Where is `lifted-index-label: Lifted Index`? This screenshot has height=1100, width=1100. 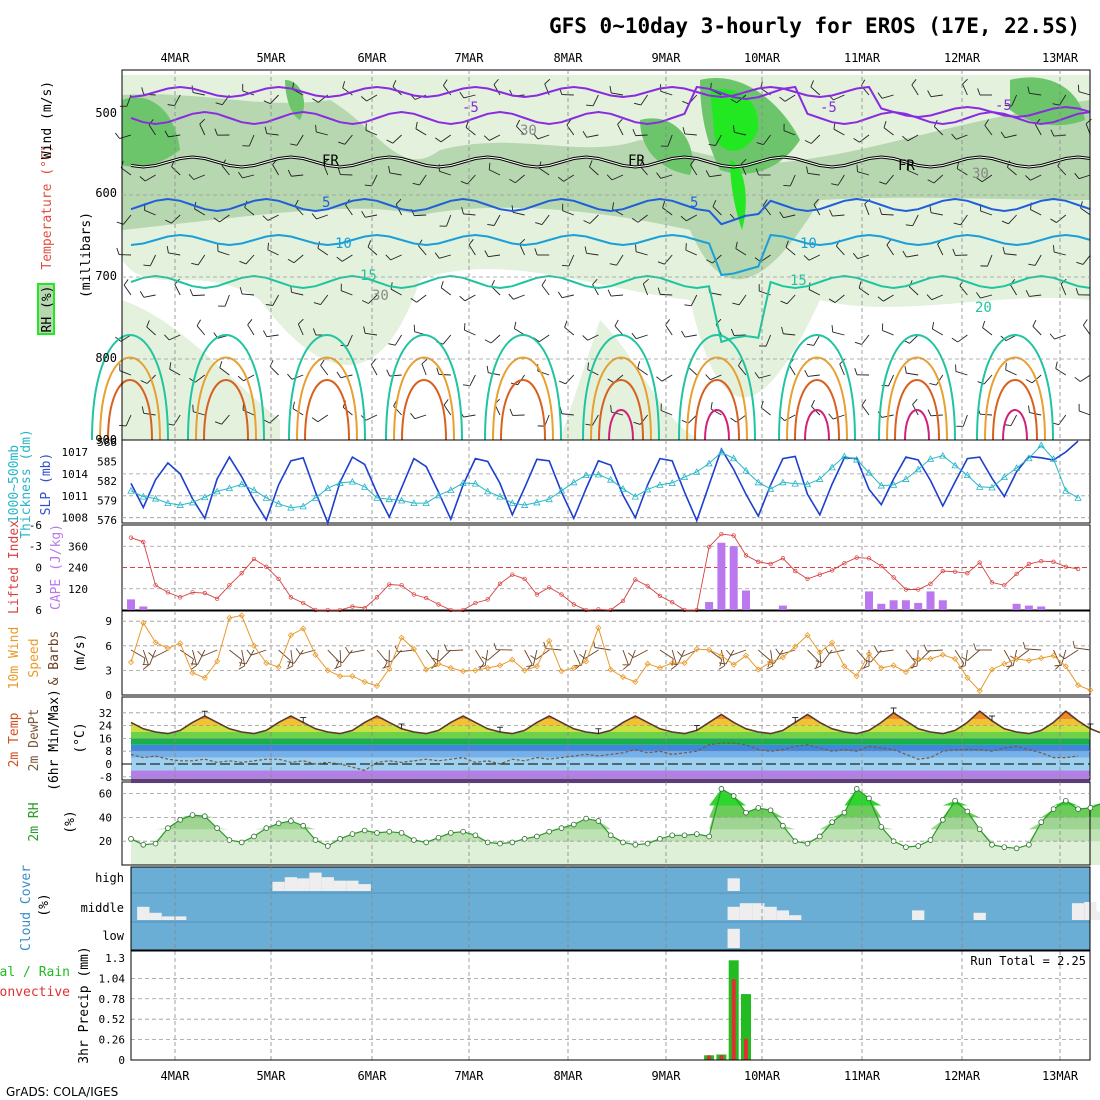 lifted-index-label: Lifted Index is located at coordinates (14, 567).